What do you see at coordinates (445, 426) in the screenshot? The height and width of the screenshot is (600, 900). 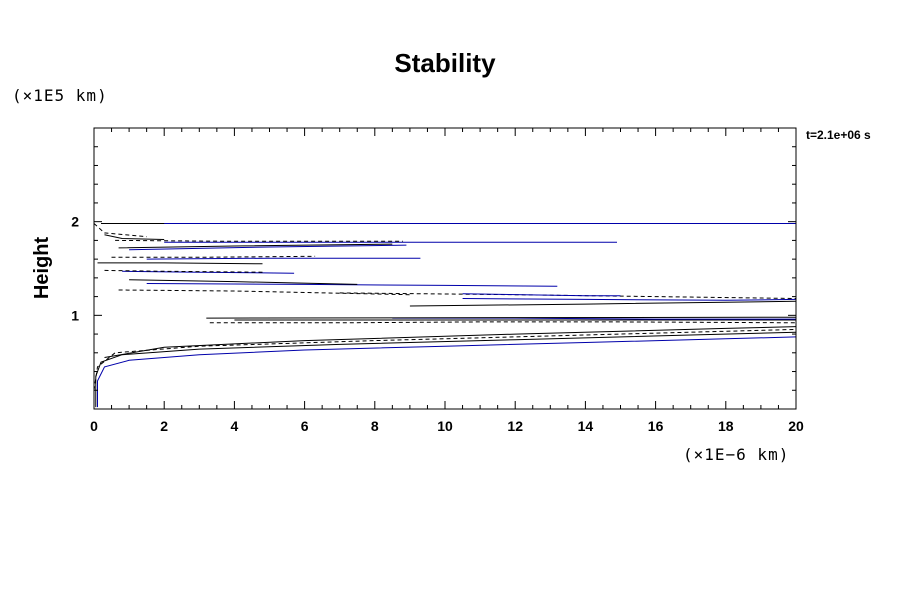 I see `x-tick-label: 10` at bounding box center [445, 426].